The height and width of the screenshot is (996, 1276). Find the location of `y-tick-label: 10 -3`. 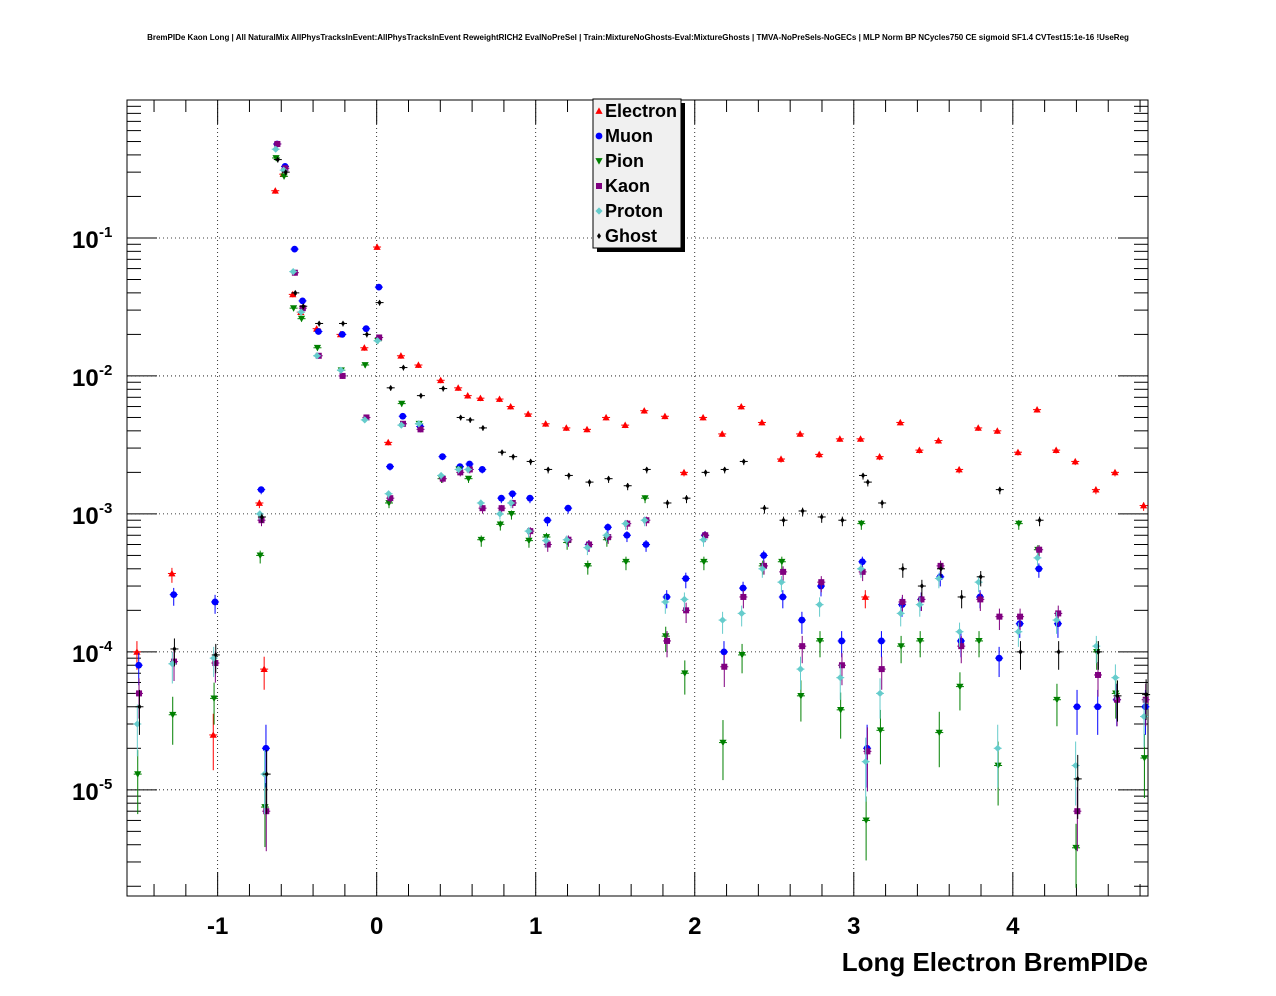

y-tick-label: 10 -3 is located at coordinates (92, 515).